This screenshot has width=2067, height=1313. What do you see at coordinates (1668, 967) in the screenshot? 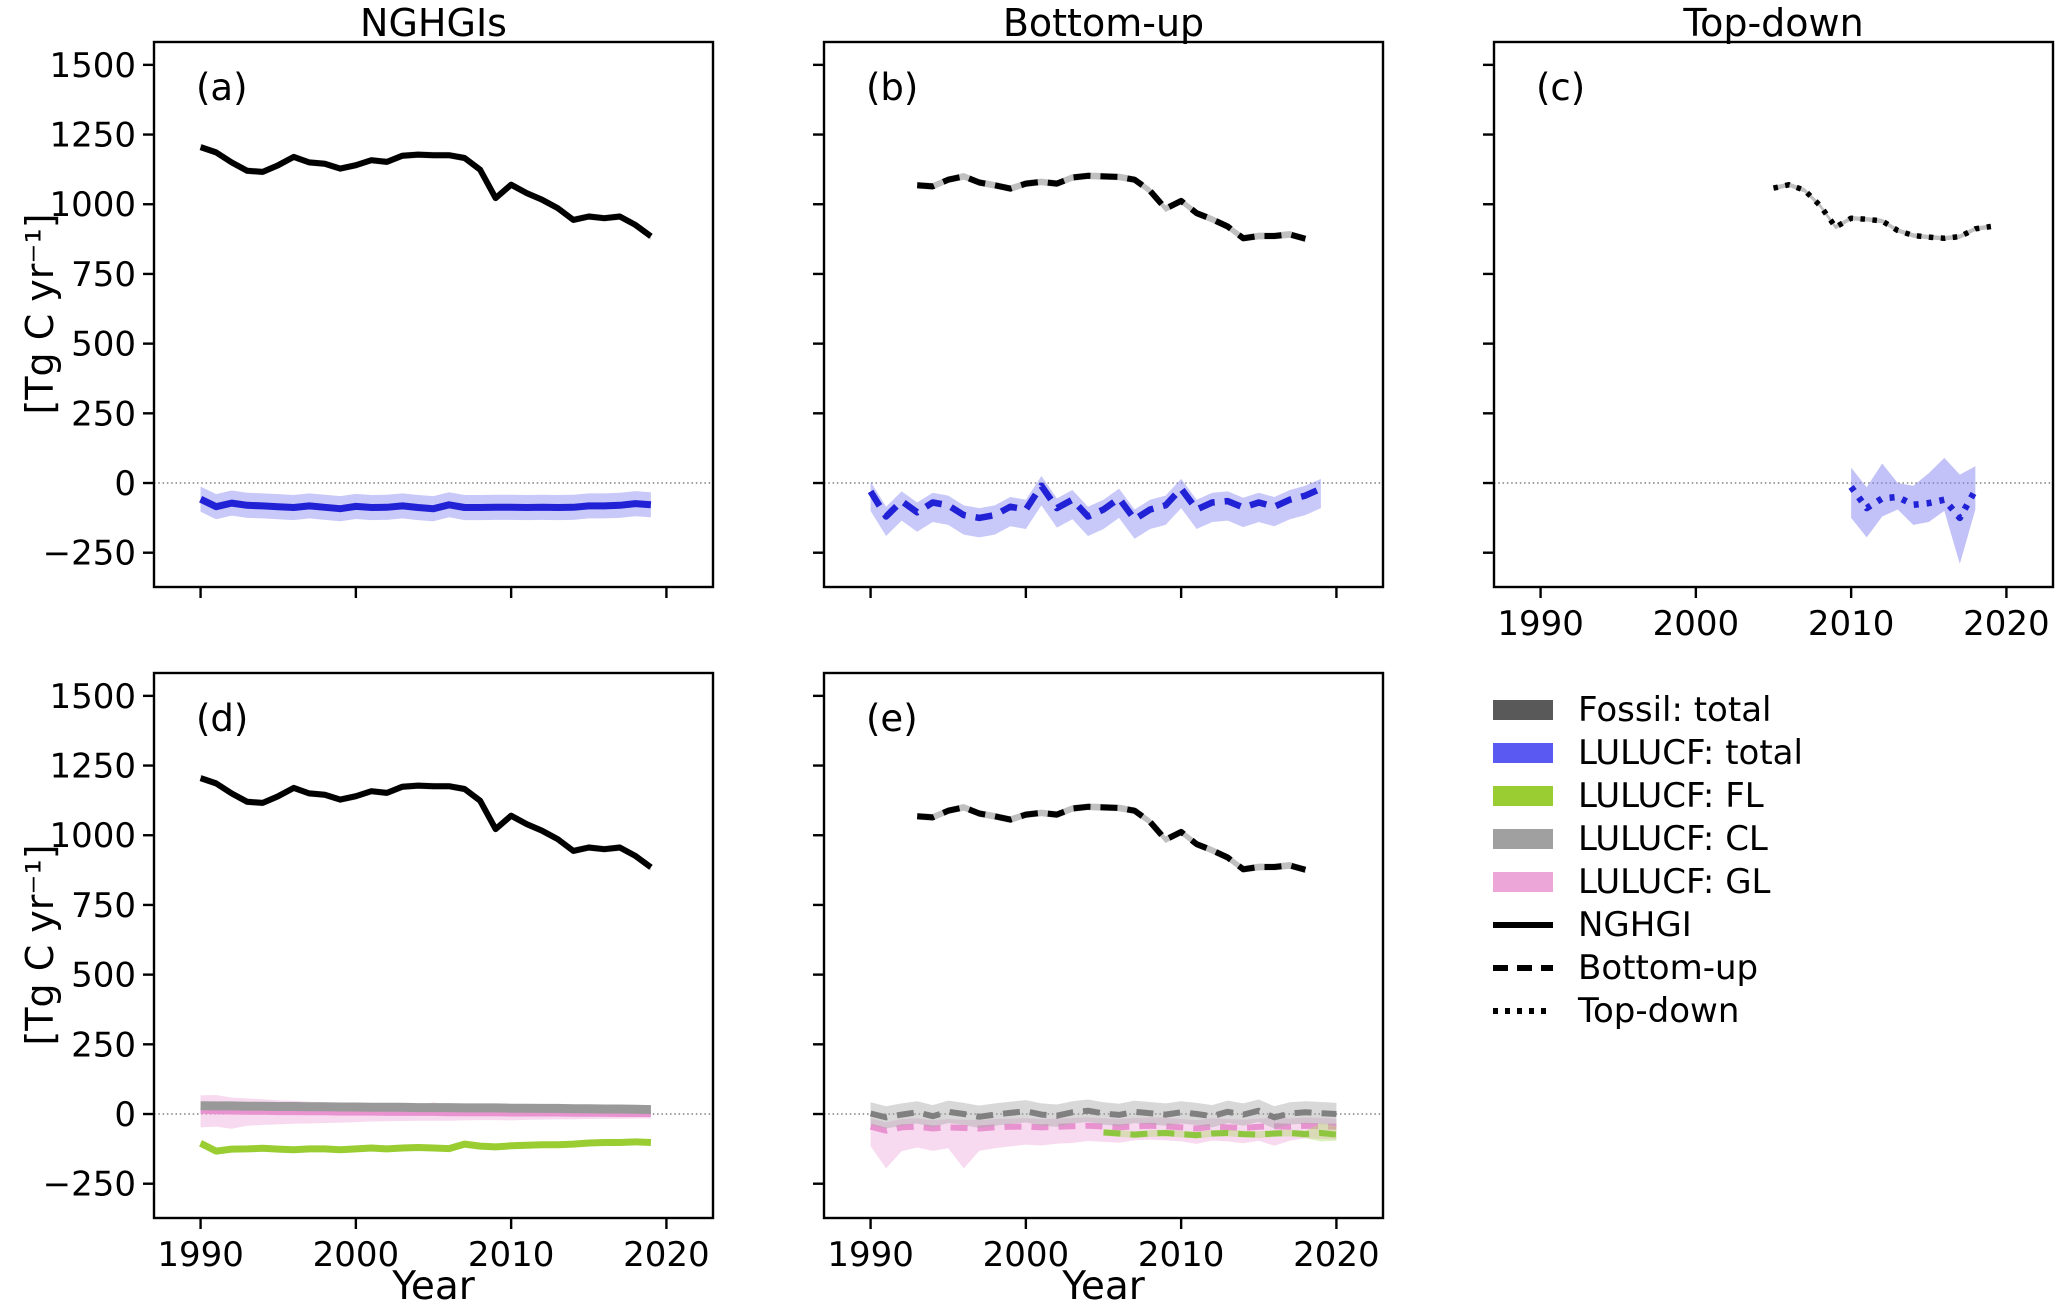
I see `legend-item-label: Bottom-up` at bounding box center [1668, 967].